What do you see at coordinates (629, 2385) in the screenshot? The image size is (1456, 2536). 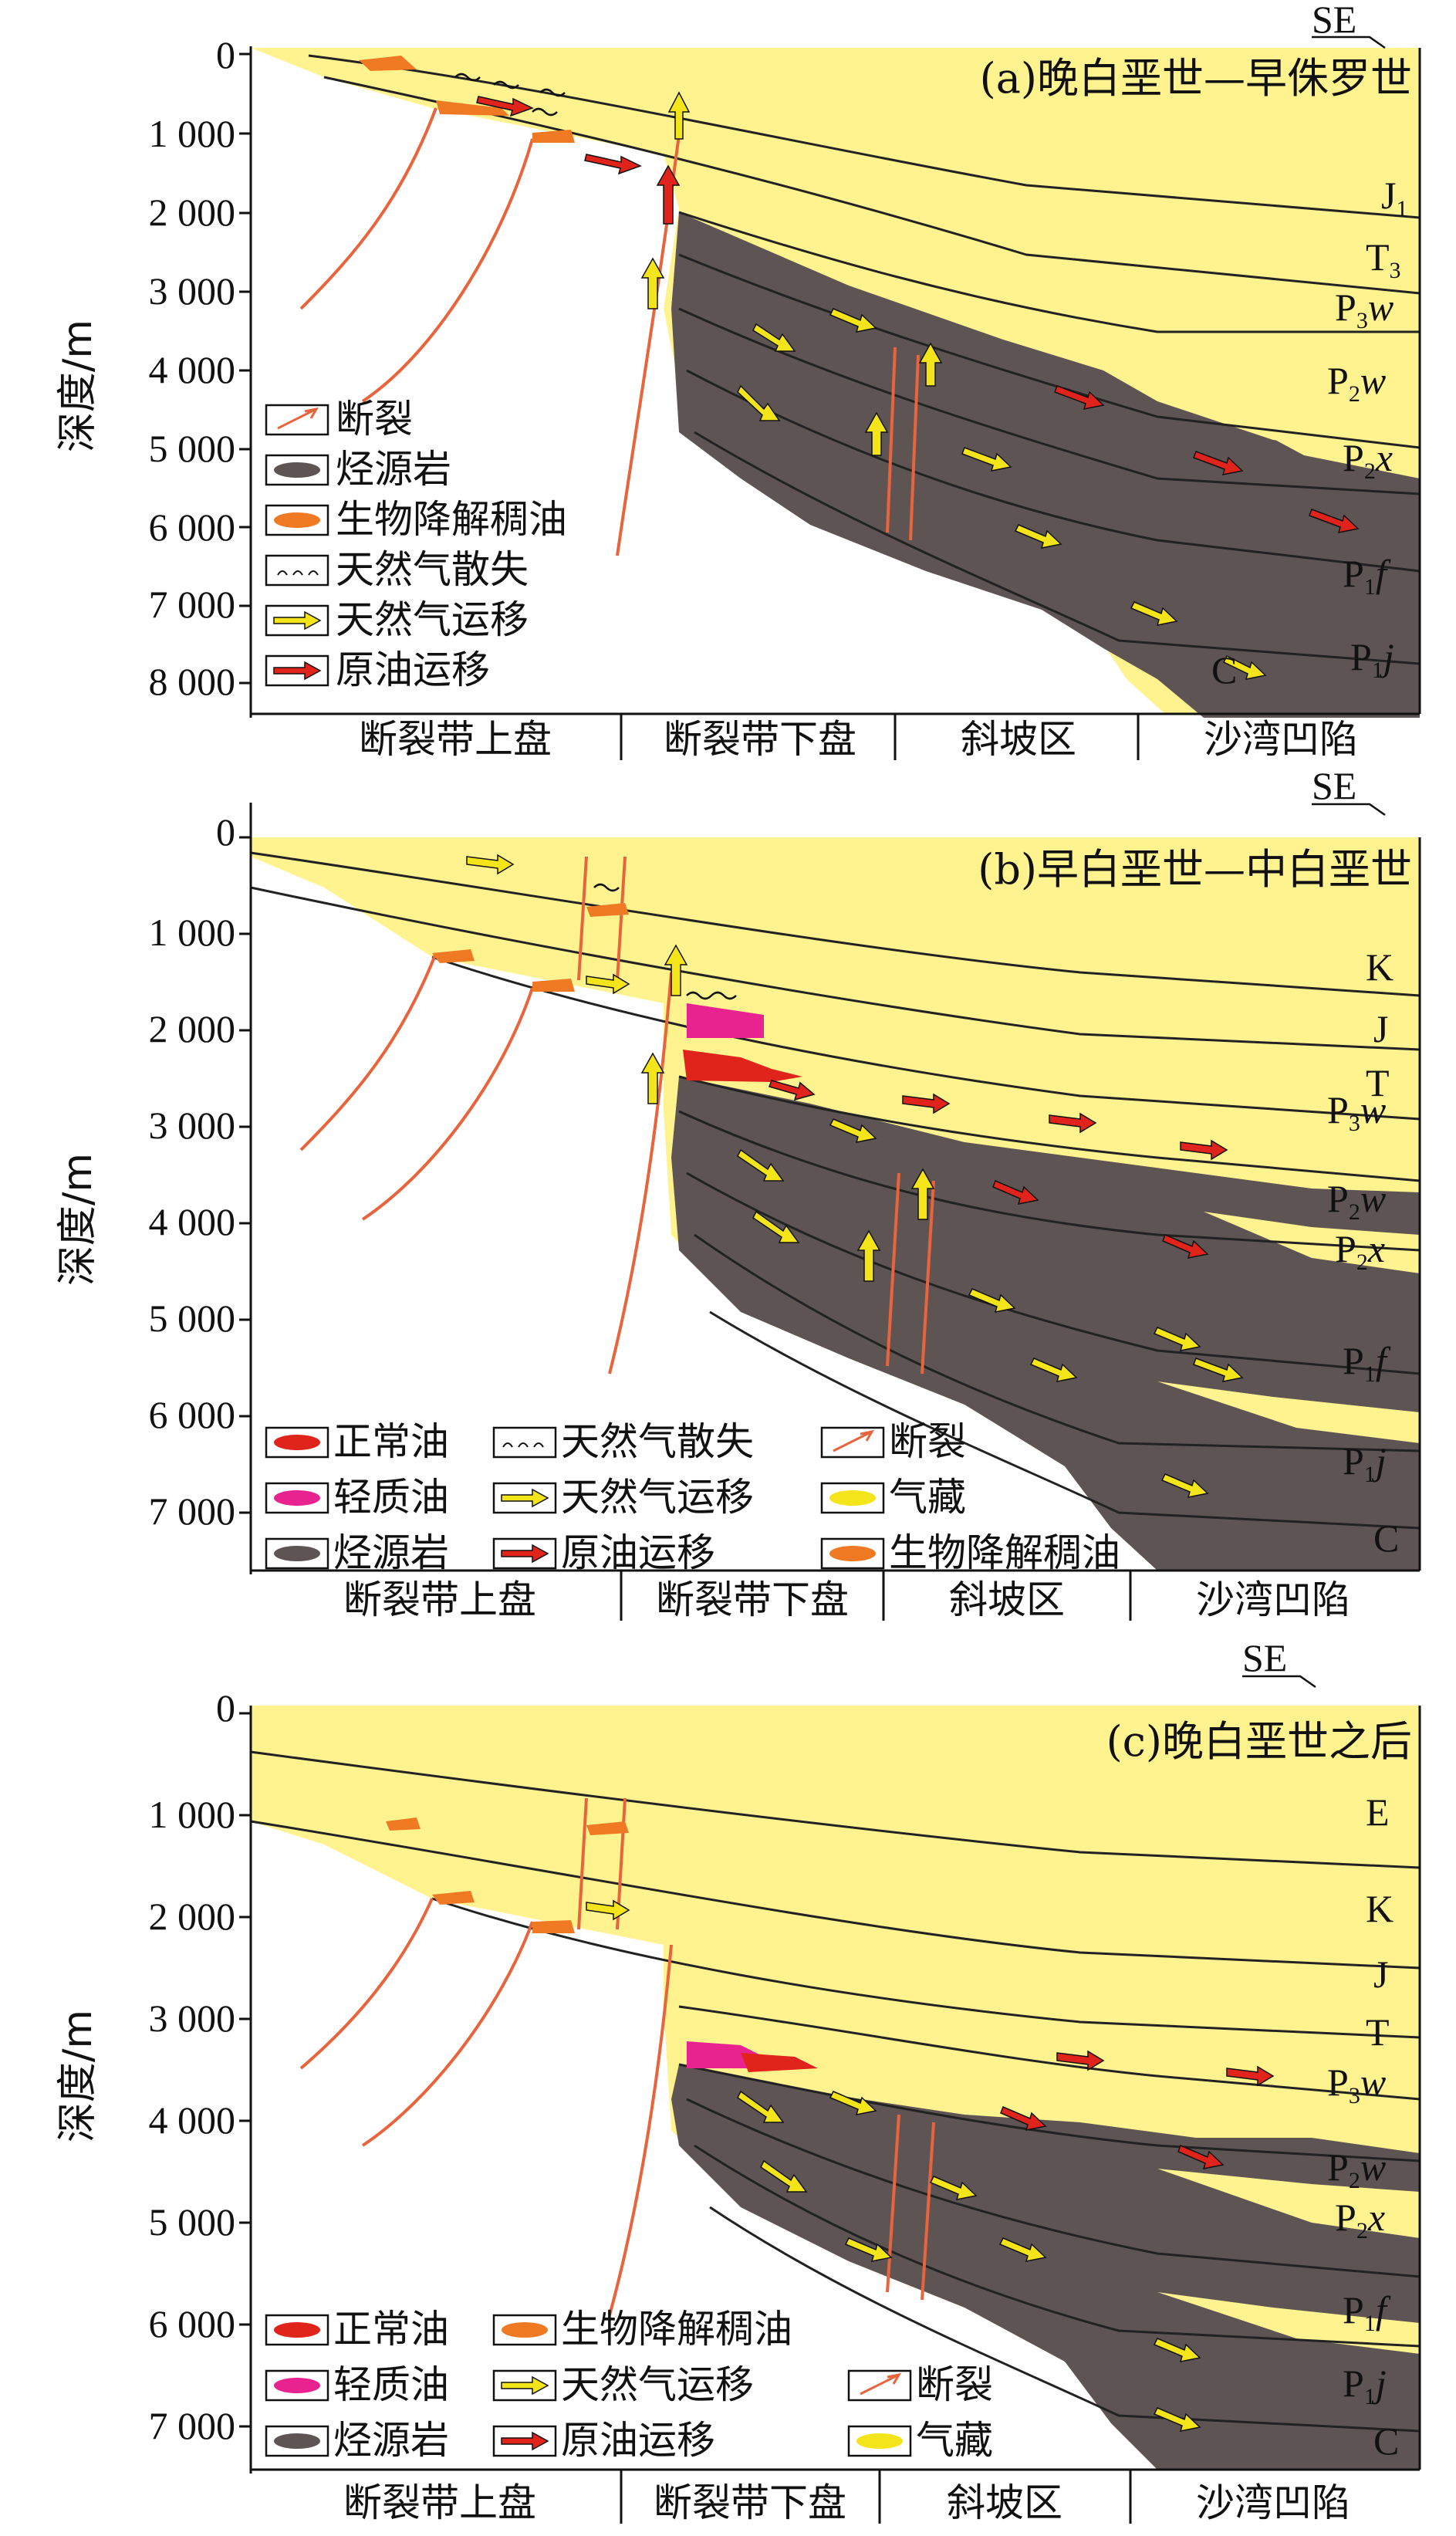 I see `legend: 正常油 生物降解稠油 轻质油 天然气运移 断裂 烃源岩 原油运移 气藏` at bounding box center [629, 2385].